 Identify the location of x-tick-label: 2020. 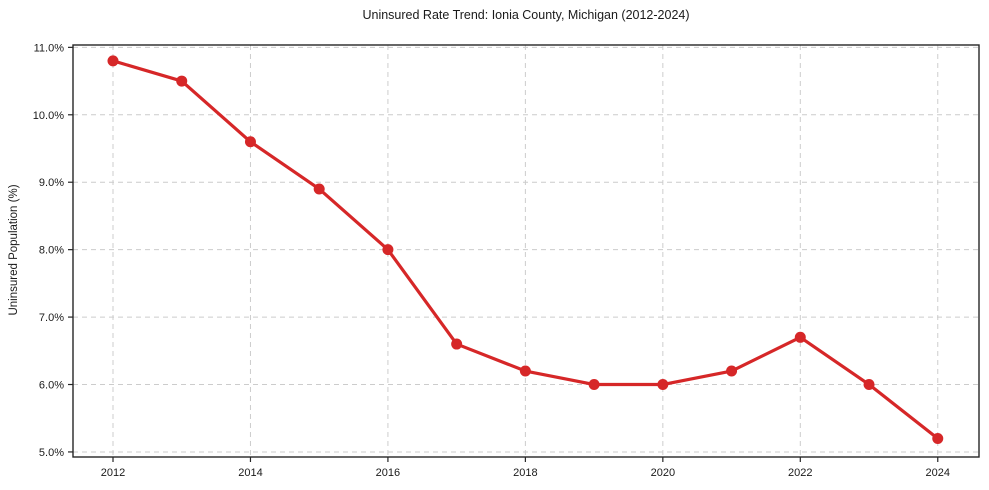
(663, 473).